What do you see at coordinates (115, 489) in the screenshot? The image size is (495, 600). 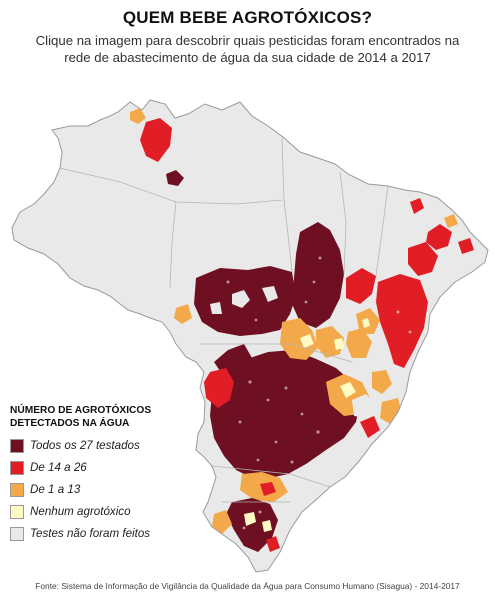 I see `legend-item-1-13: De 1 a 13` at bounding box center [115, 489].